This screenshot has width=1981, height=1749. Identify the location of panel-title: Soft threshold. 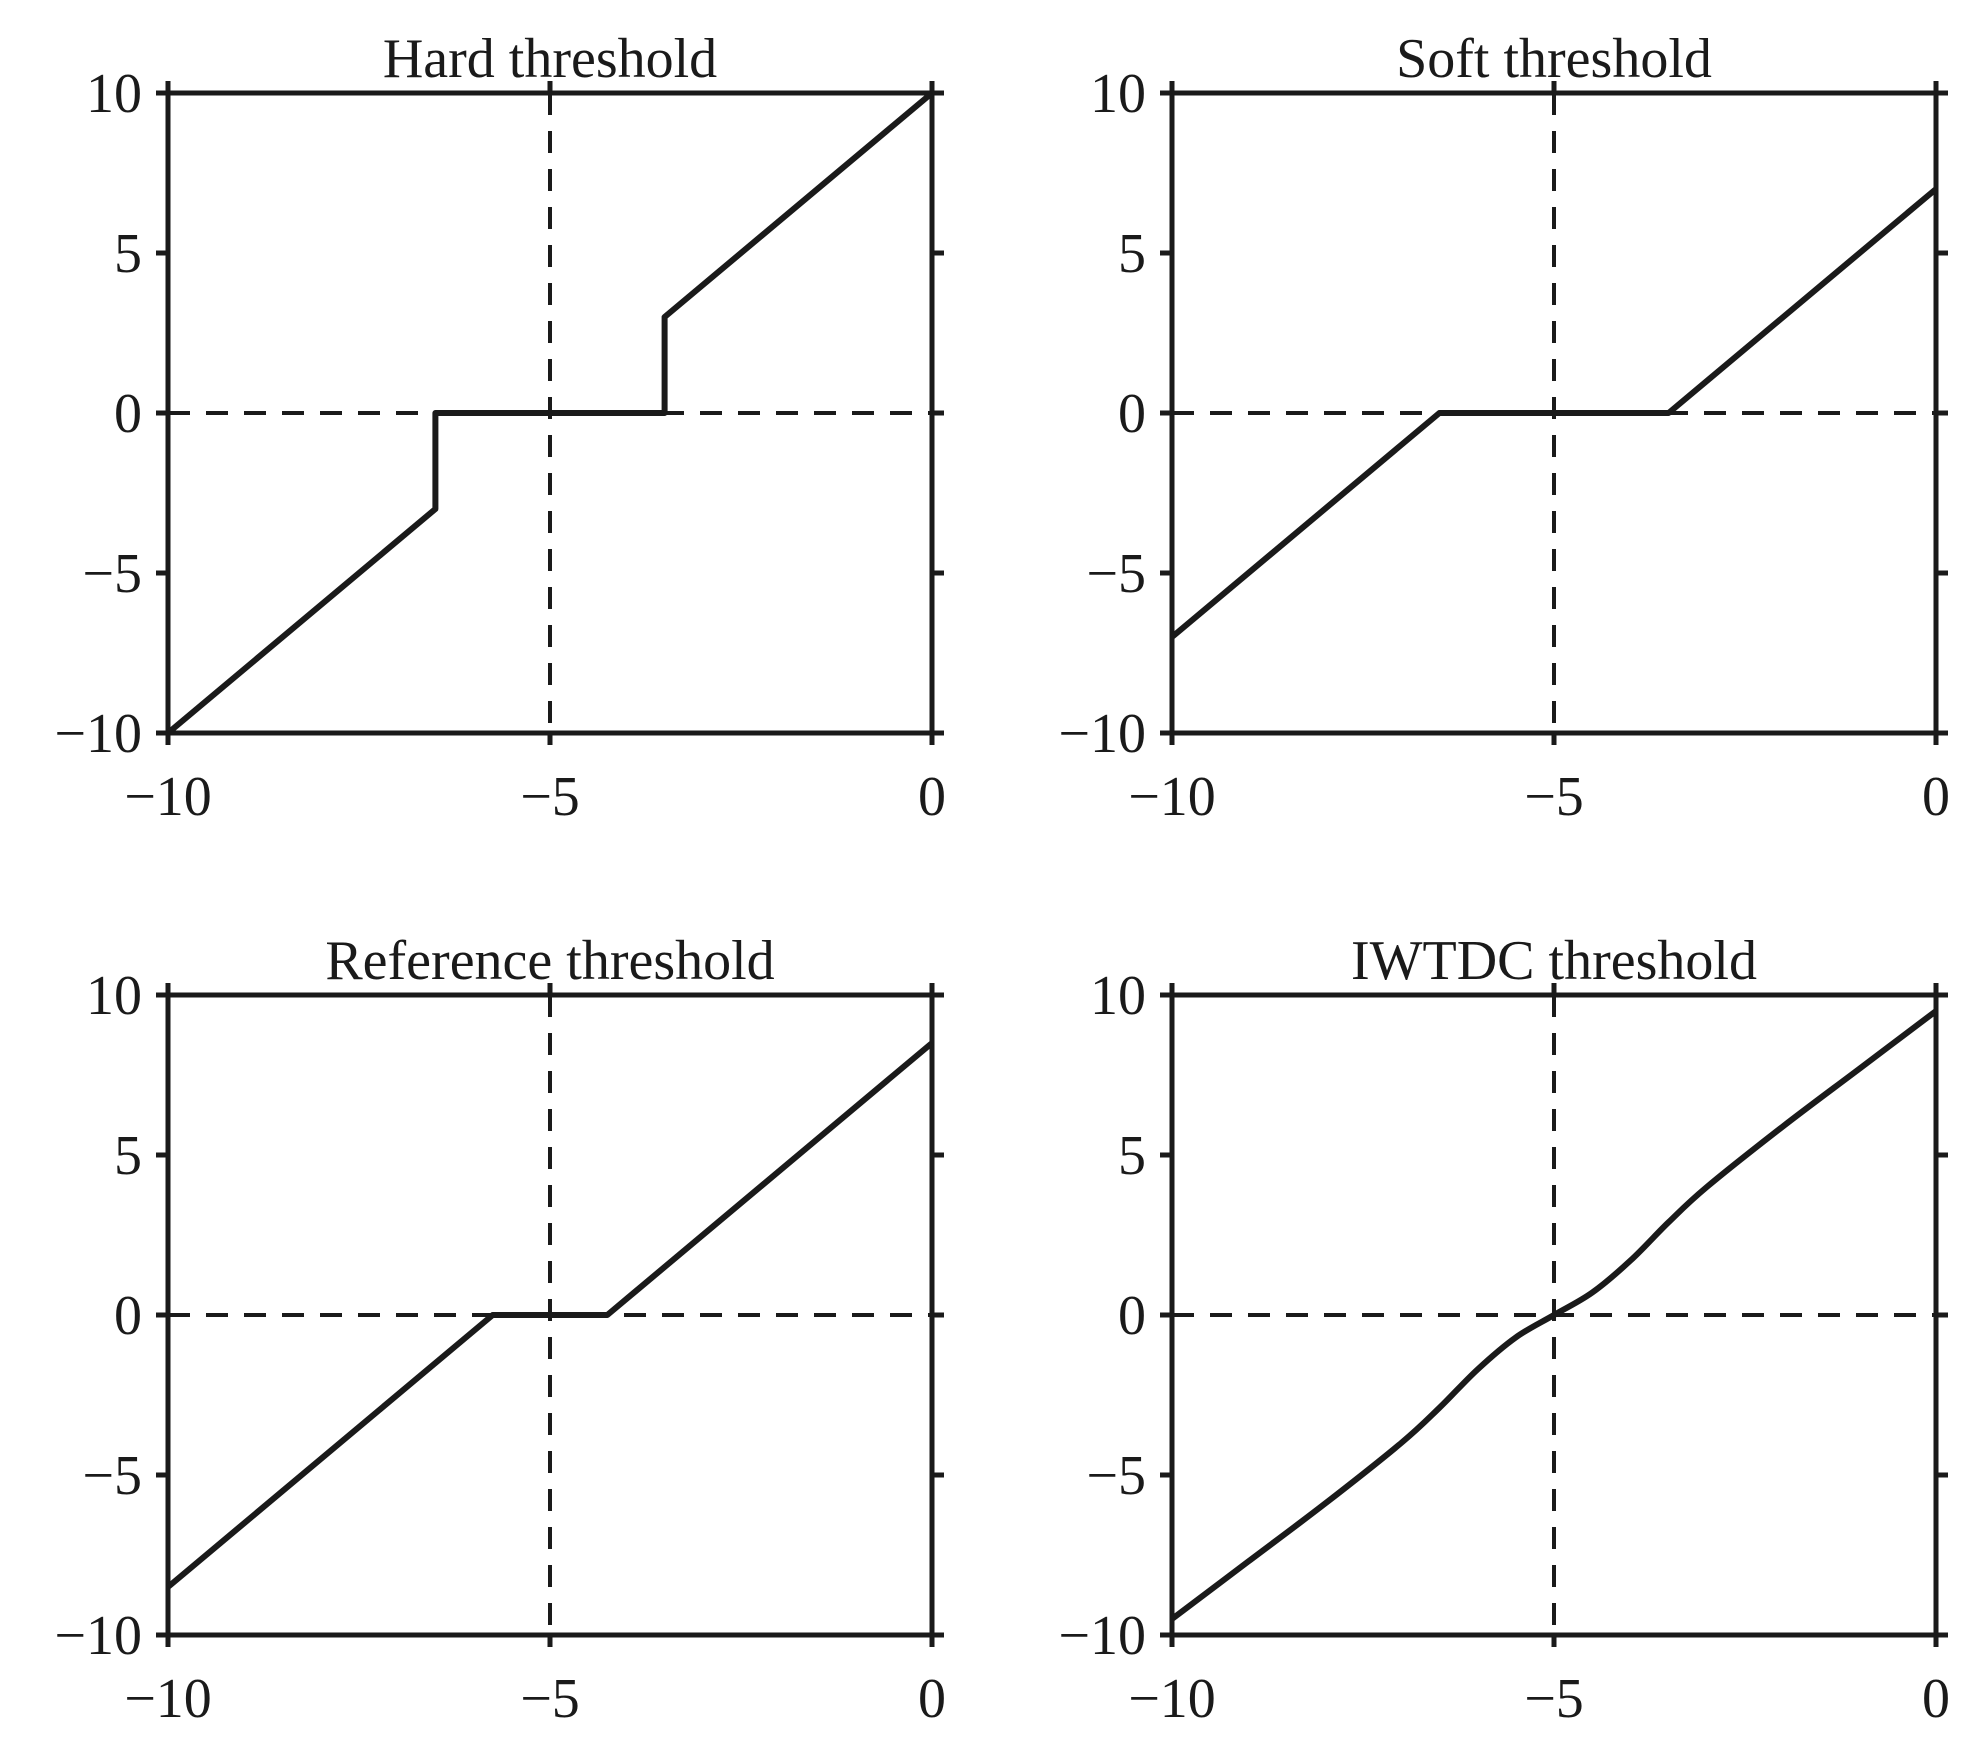
(1554, 59).